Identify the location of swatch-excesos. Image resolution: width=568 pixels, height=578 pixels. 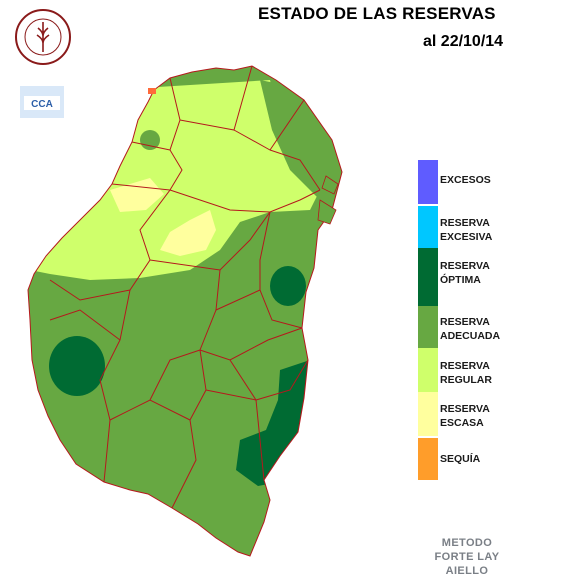
(428, 182).